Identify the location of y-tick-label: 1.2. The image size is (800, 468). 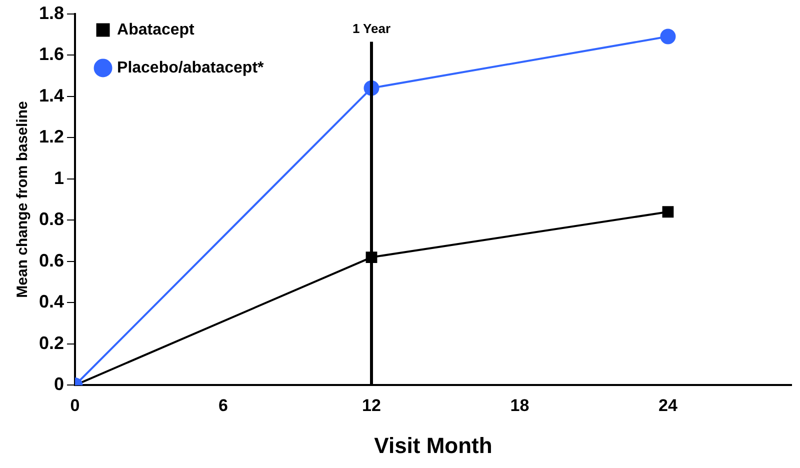
(51, 136).